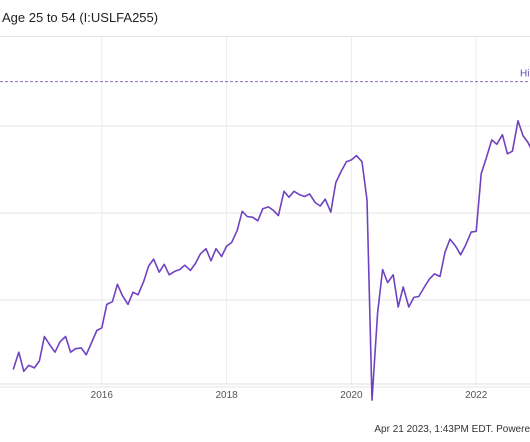  I want to click on x-tick-label: 2016, so click(102, 395).